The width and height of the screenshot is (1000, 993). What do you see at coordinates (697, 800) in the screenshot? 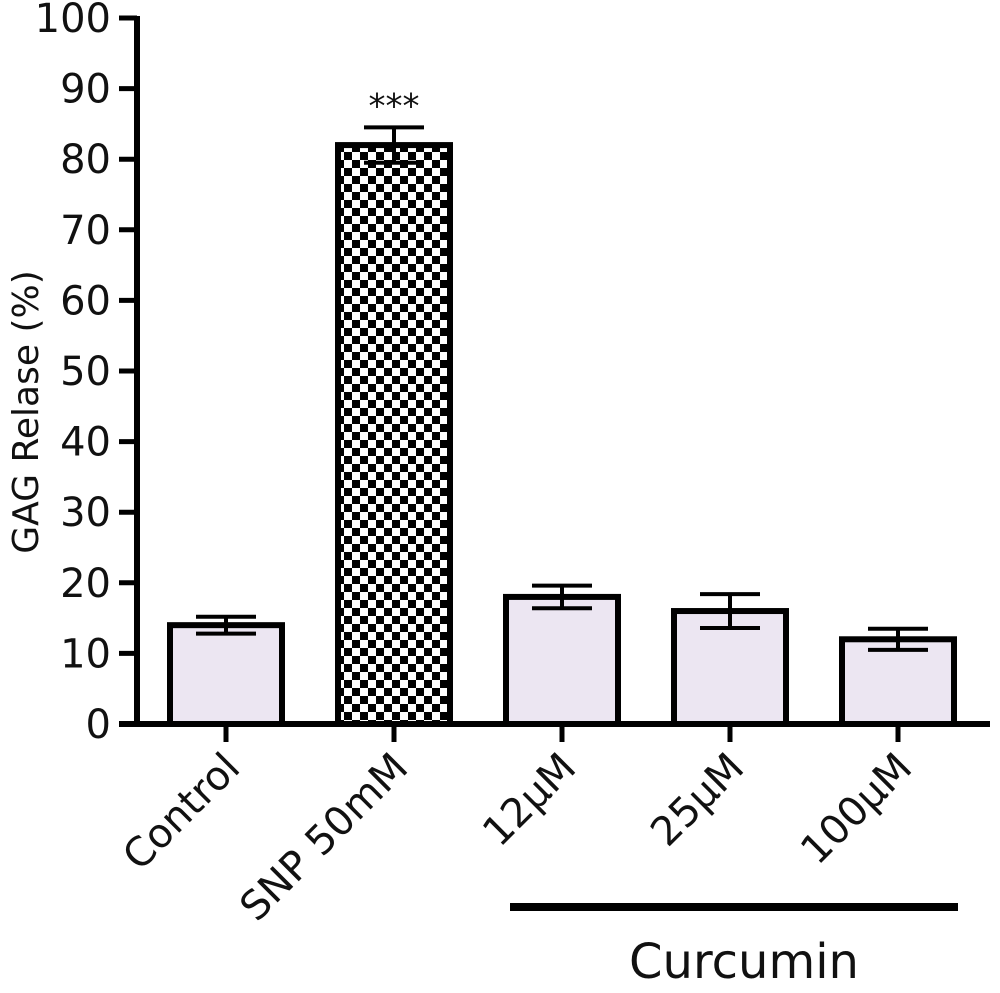
I see `x-tick-label: 25µM` at bounding box center [697, 800].